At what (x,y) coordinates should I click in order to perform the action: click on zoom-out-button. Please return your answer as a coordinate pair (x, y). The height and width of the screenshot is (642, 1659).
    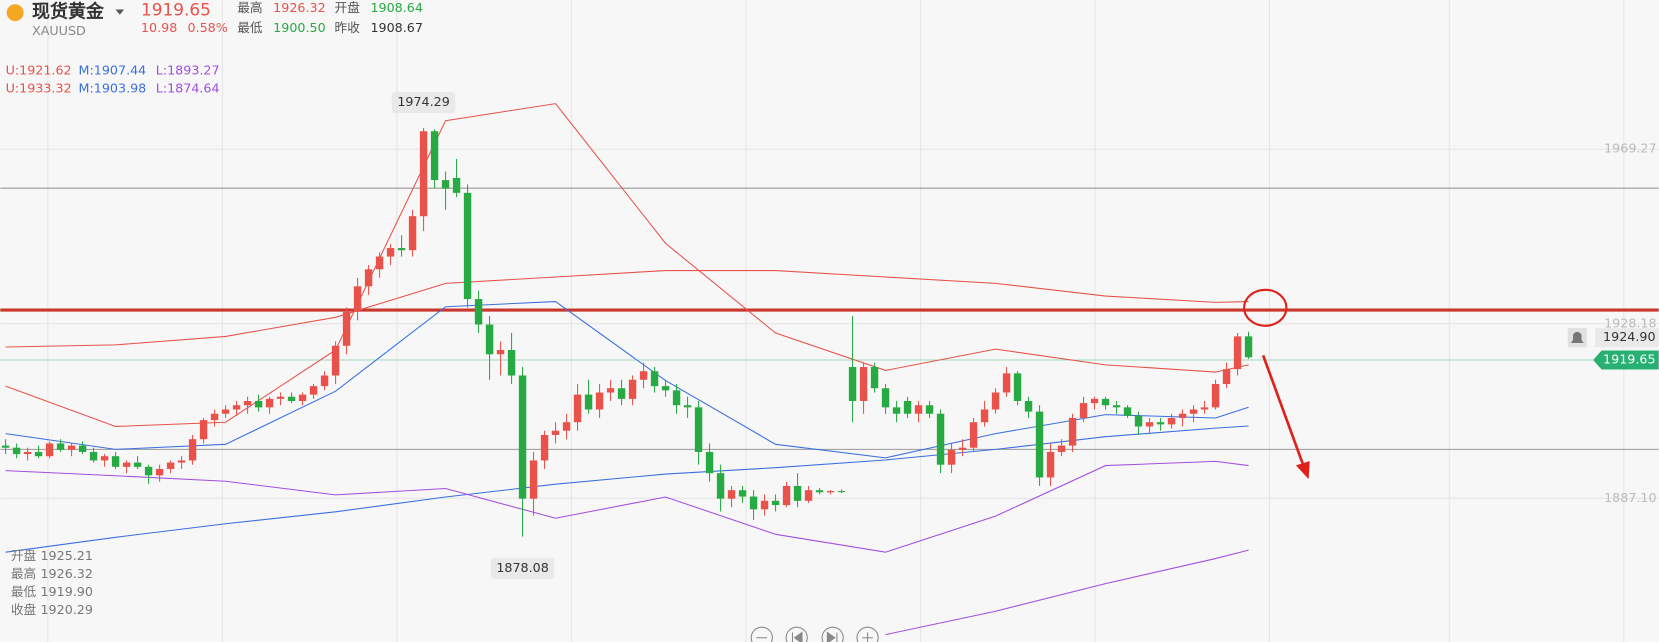
    Looking at the image, I should click on (761, 634).